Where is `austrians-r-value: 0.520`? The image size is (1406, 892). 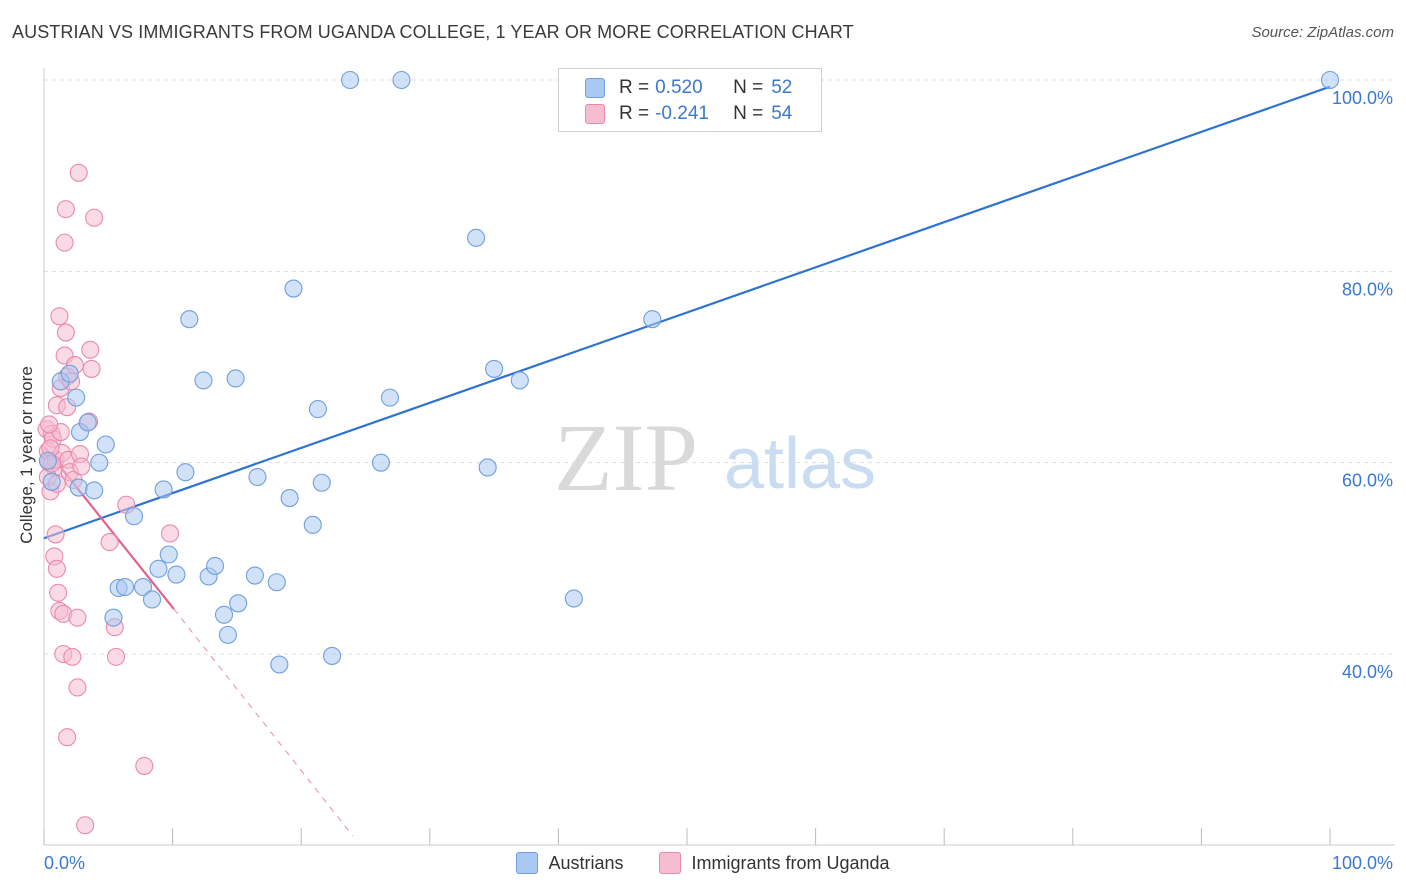
austrians-r-value: 0.520 is located at coordinates (679, 87).